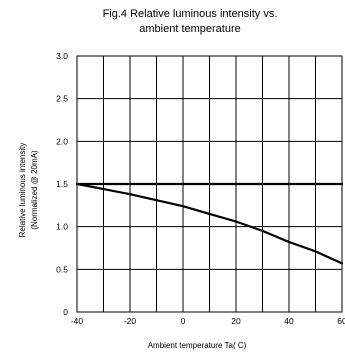 The height and width of the screenshot is (354, 345). What do you see at coordinates (62, 227) in the screenshot?
I see `y-tick-label: 1.0` at bounding box center [62, 227].